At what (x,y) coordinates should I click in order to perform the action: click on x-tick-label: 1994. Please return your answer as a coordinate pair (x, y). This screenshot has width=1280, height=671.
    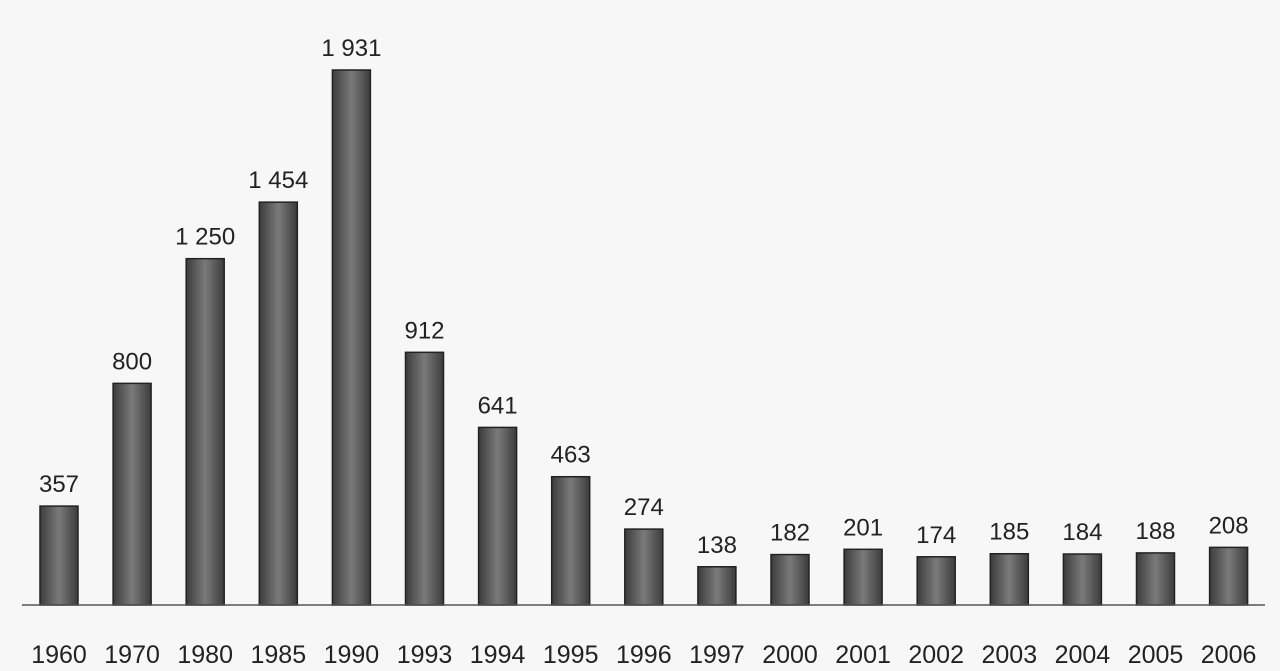
    Looking at the image, I should click on (498, 655).